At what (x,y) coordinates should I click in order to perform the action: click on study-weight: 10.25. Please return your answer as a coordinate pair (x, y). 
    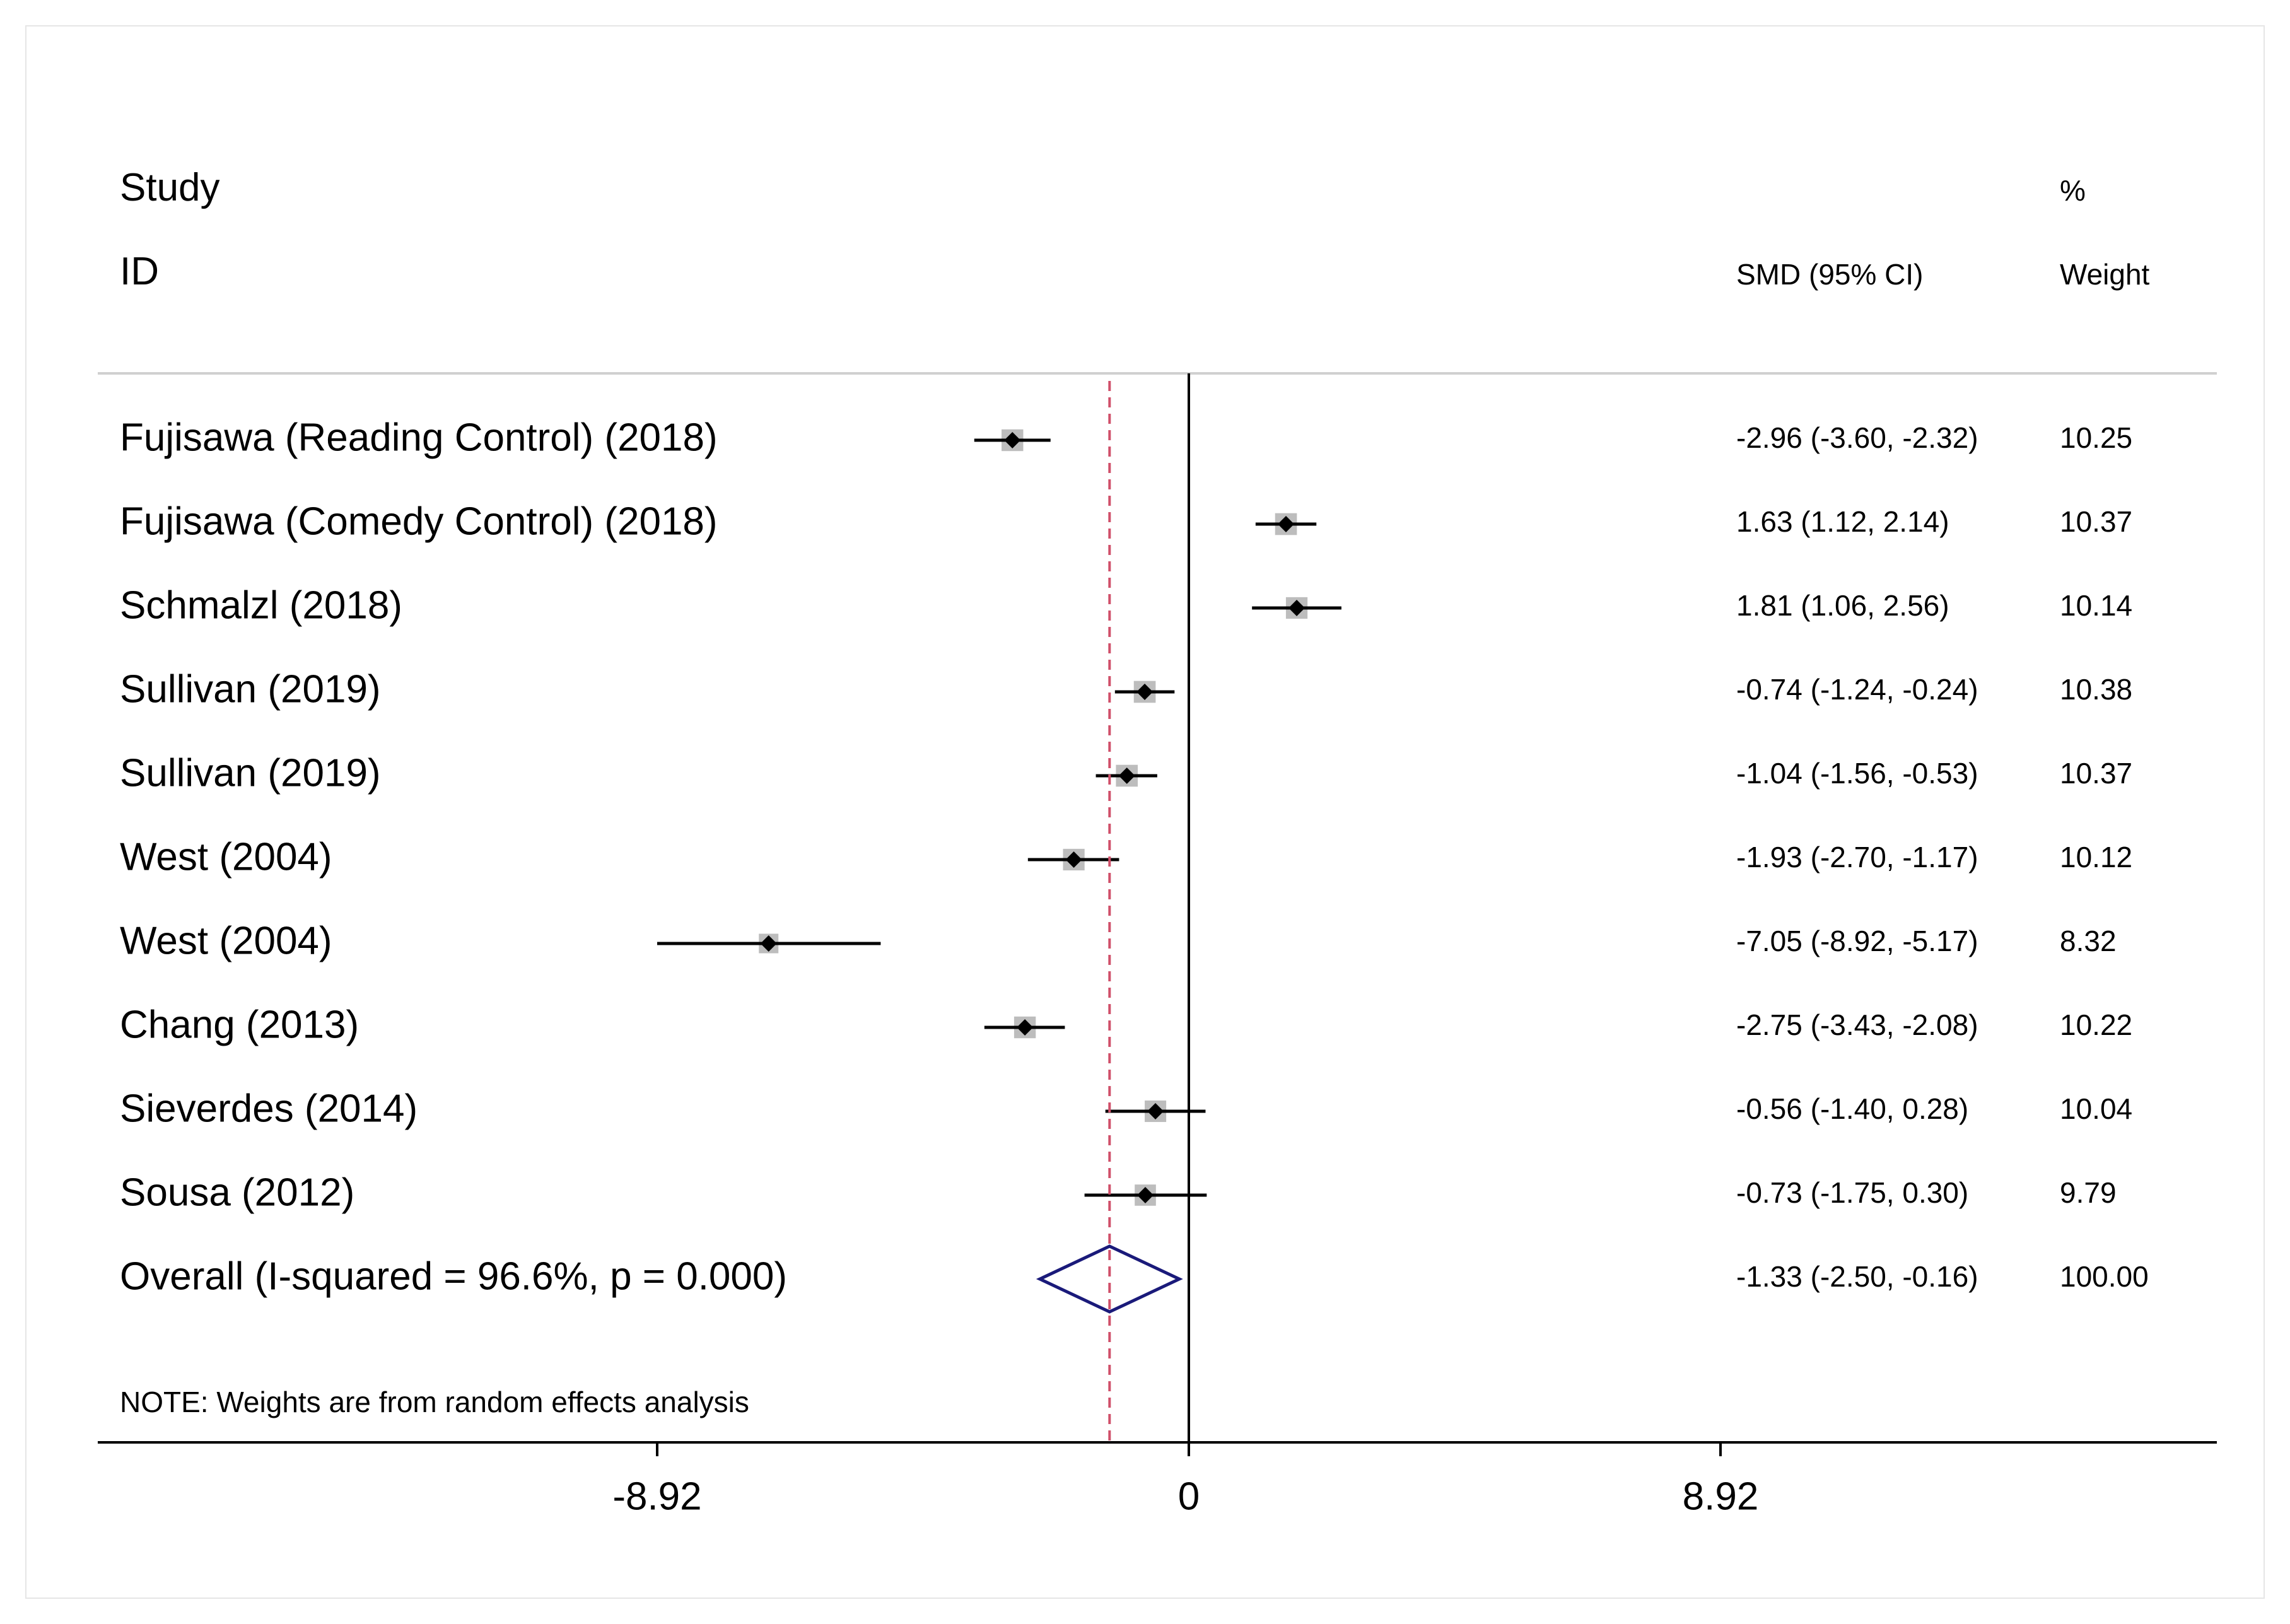
    Looking at the image, I should click on (2096, 438).